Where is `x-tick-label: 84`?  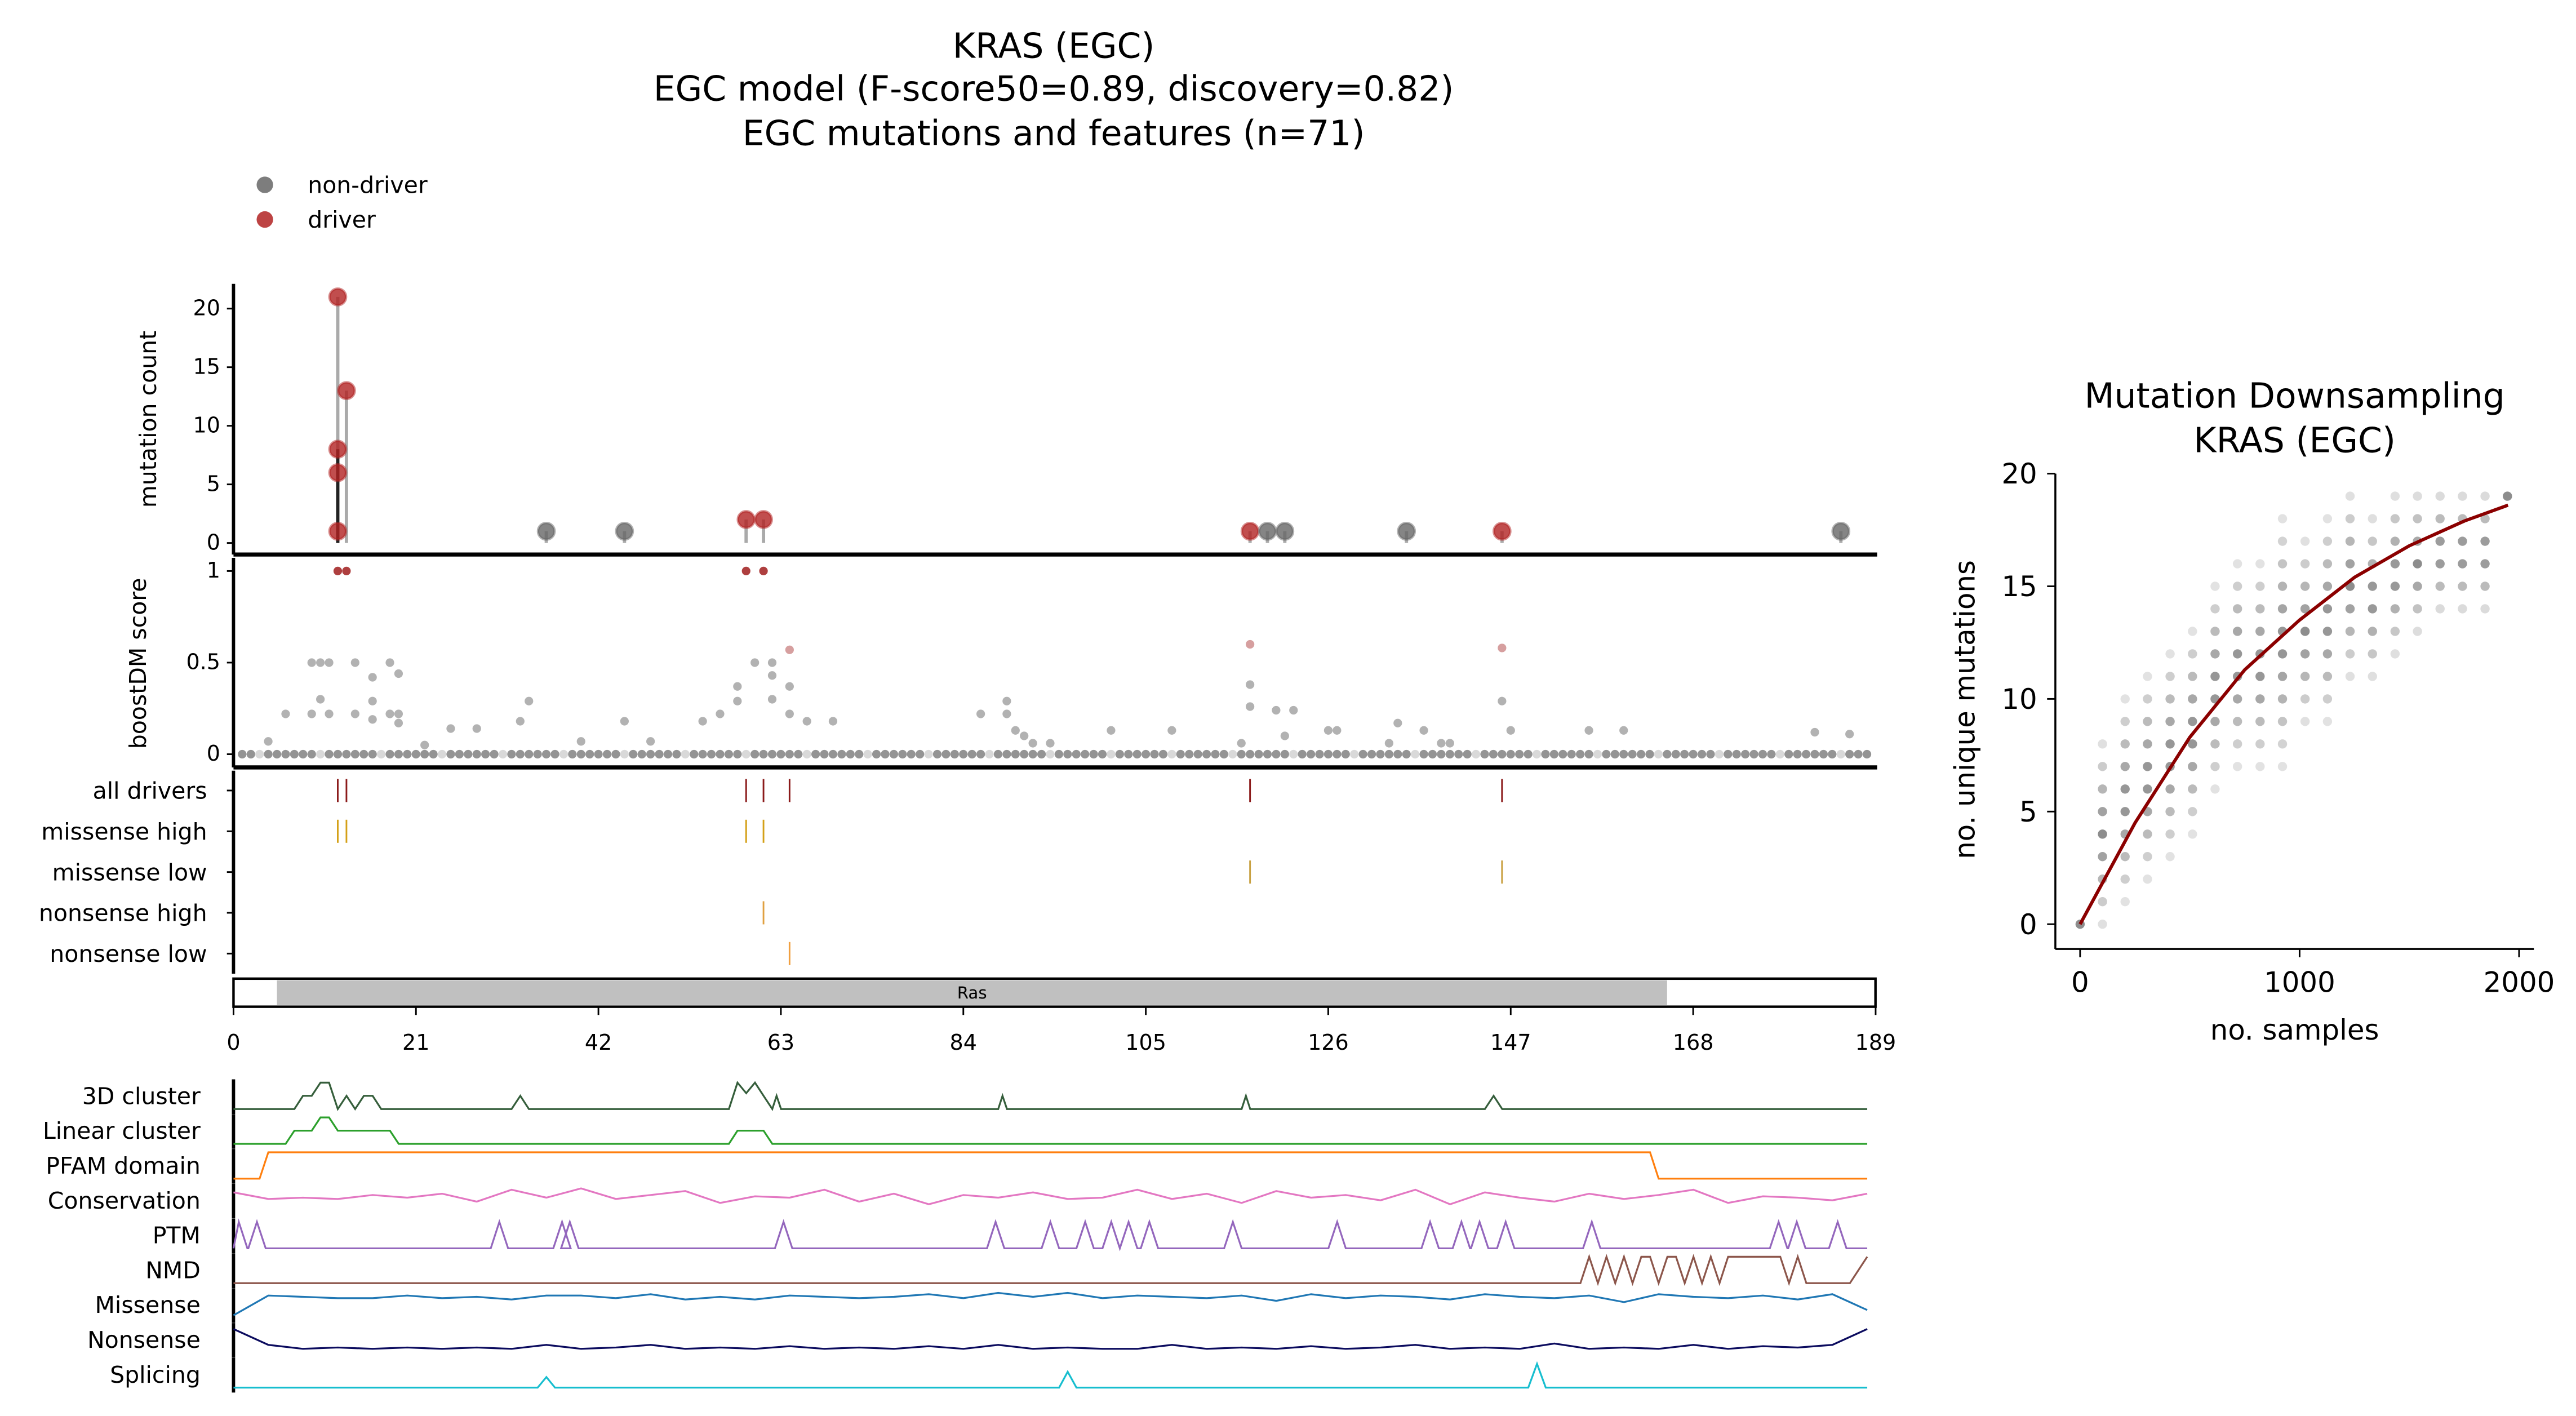 x-tick-label: 84 is located at coordinates (963, 1042).